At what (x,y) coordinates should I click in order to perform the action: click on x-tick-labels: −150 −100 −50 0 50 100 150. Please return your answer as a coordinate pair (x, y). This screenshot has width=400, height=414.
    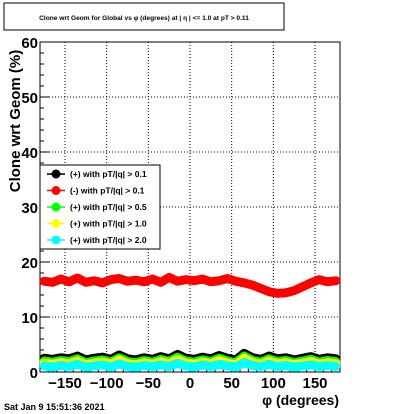
    Looking at the image, I should click on (187, 383).